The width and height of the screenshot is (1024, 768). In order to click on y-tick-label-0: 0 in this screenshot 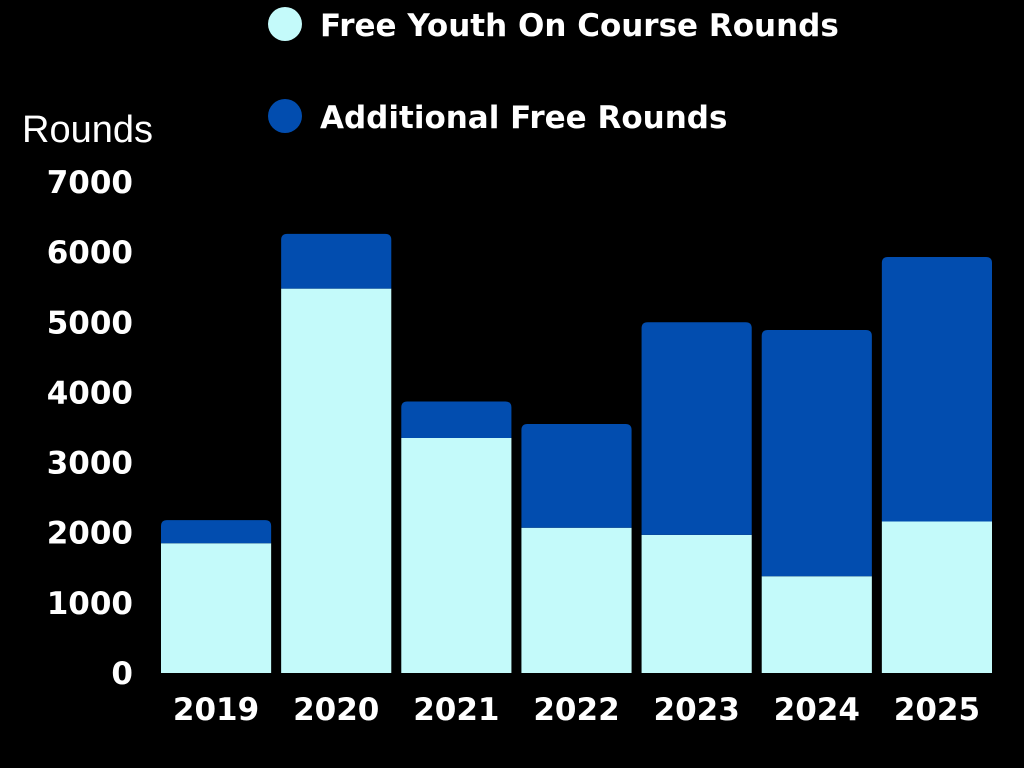, I will do `click(122, 674)`.